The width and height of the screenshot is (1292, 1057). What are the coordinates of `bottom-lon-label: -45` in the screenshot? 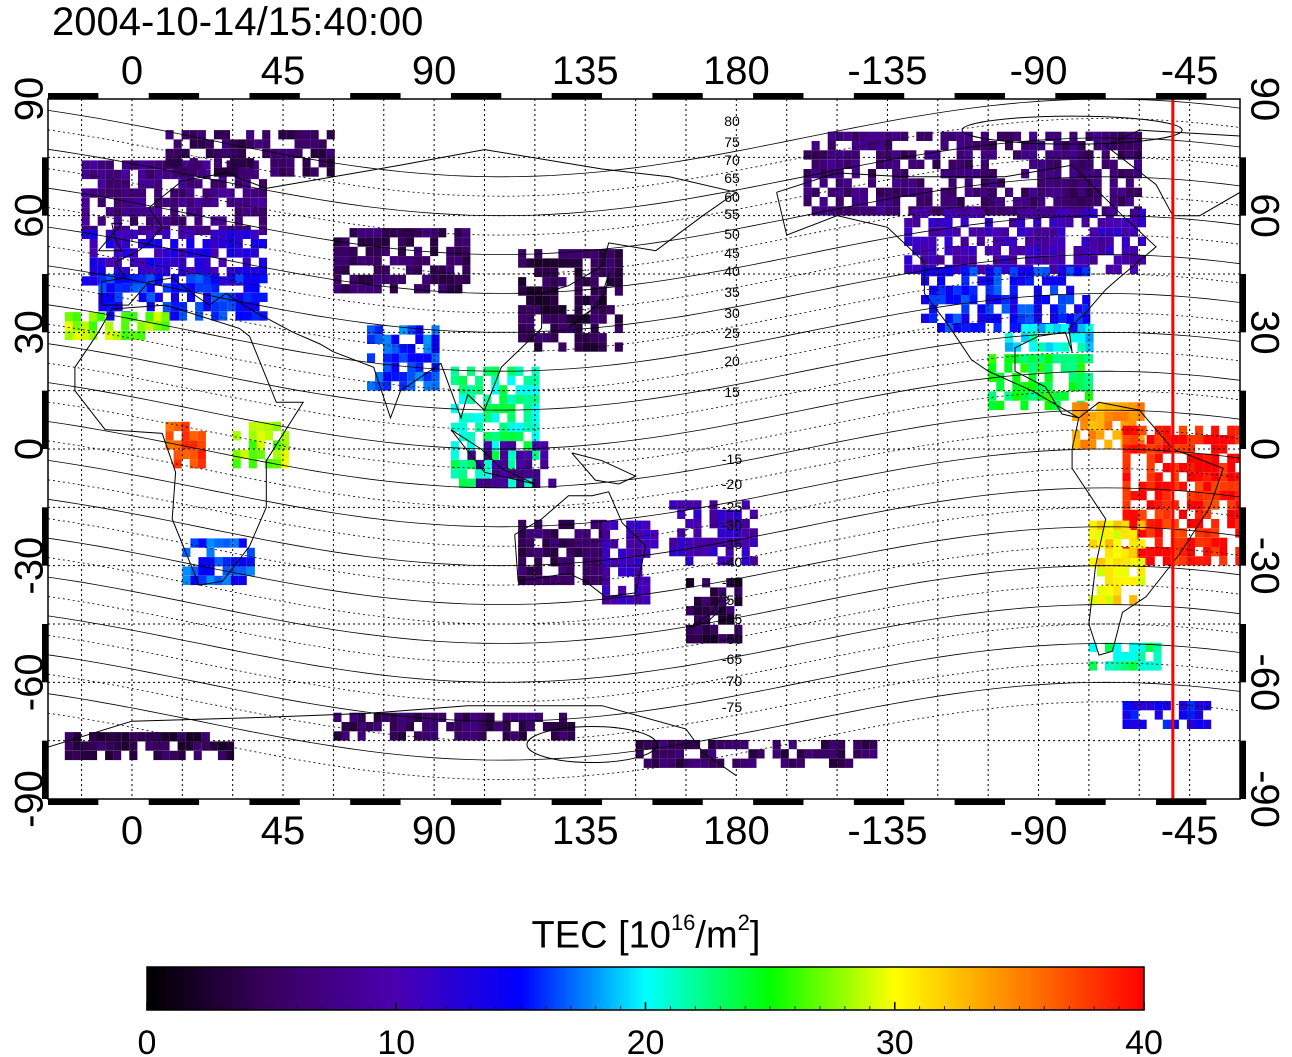 It's located at (1190, 831).